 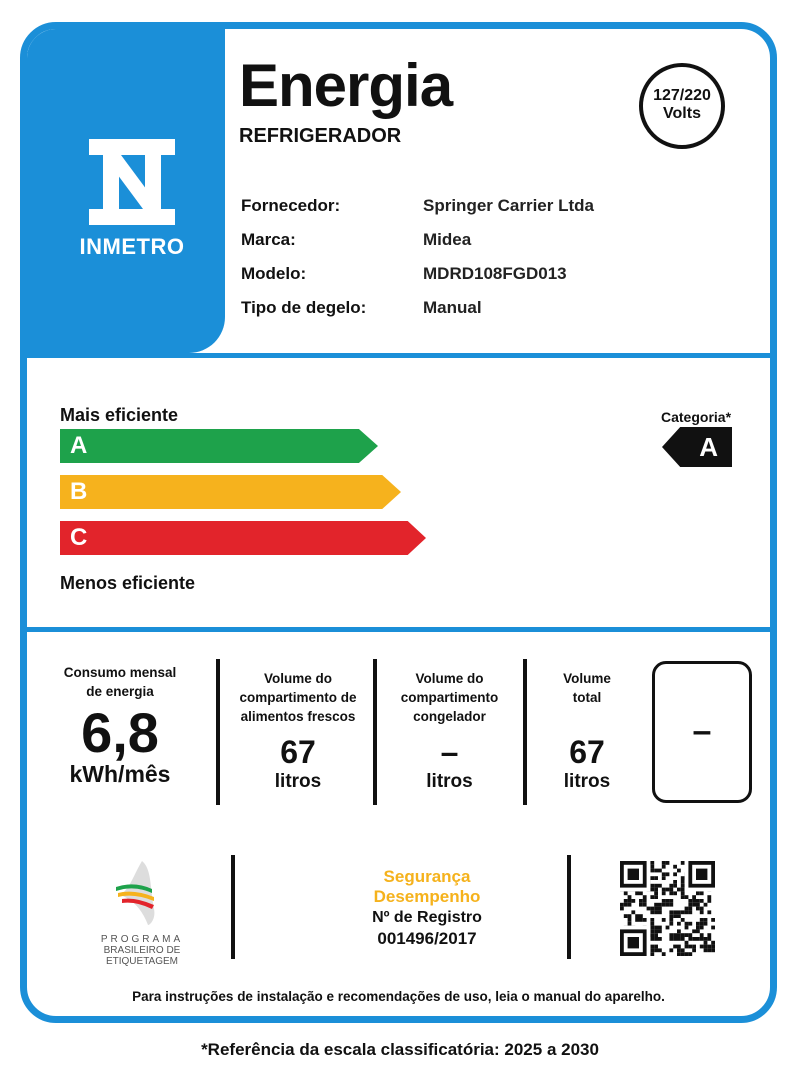 What do you see at coordinates (320, 136) in the screenshot?
I see `product-type: REFRIGERADOR` at bounding box center [320, 136].